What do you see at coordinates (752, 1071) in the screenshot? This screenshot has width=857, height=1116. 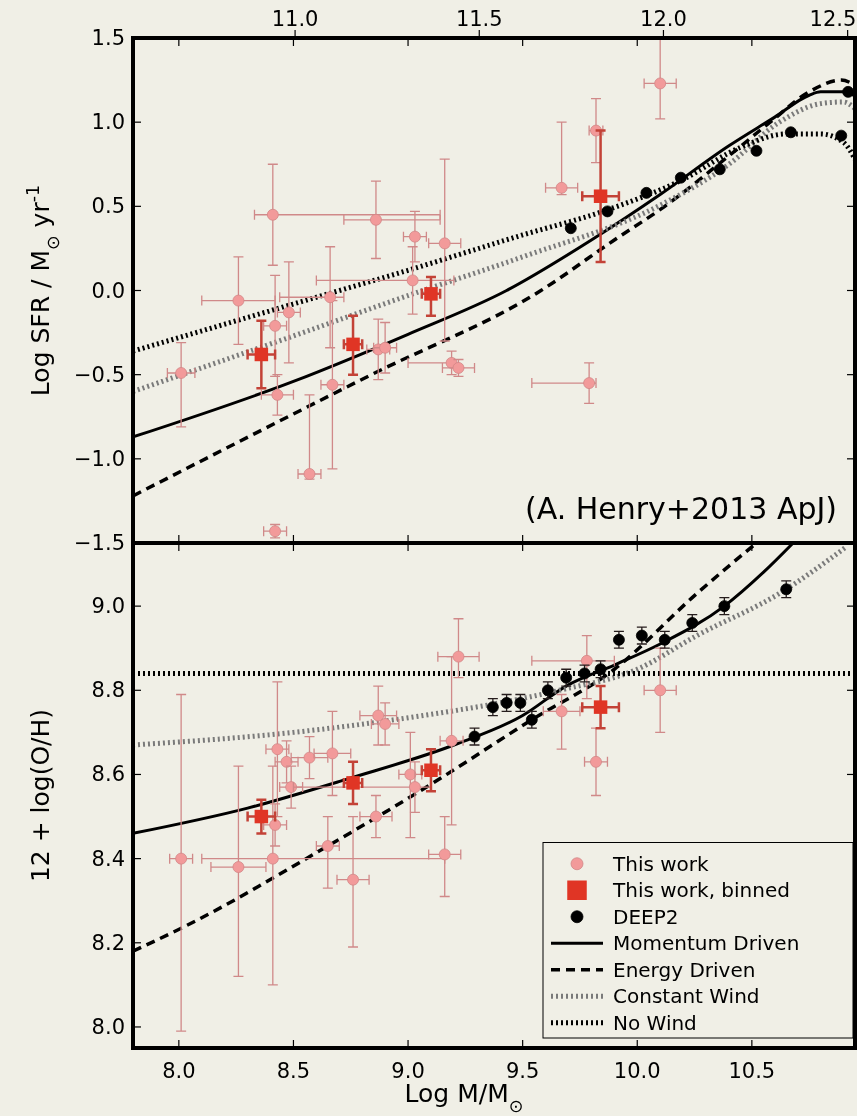 I see `x-tick-label: 10.5` at bounding box center [752, 1071].